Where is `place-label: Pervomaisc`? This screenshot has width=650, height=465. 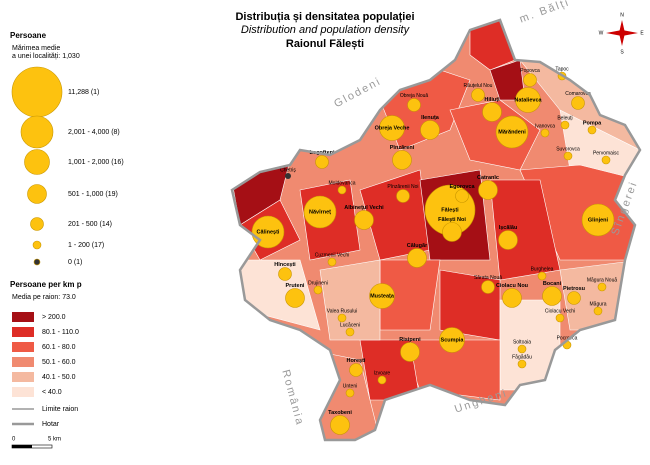
place-label: Pervomaisc is located at coordinates (606, 153).